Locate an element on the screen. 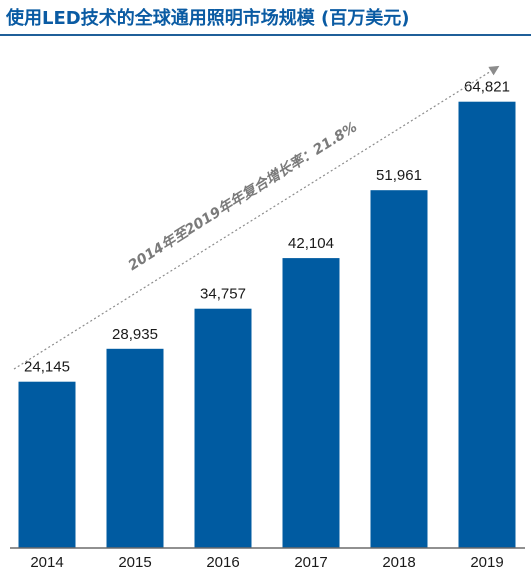 The height and width of the screenshot is (575, 531). bar-2017 is located at coordinates (311, 403).